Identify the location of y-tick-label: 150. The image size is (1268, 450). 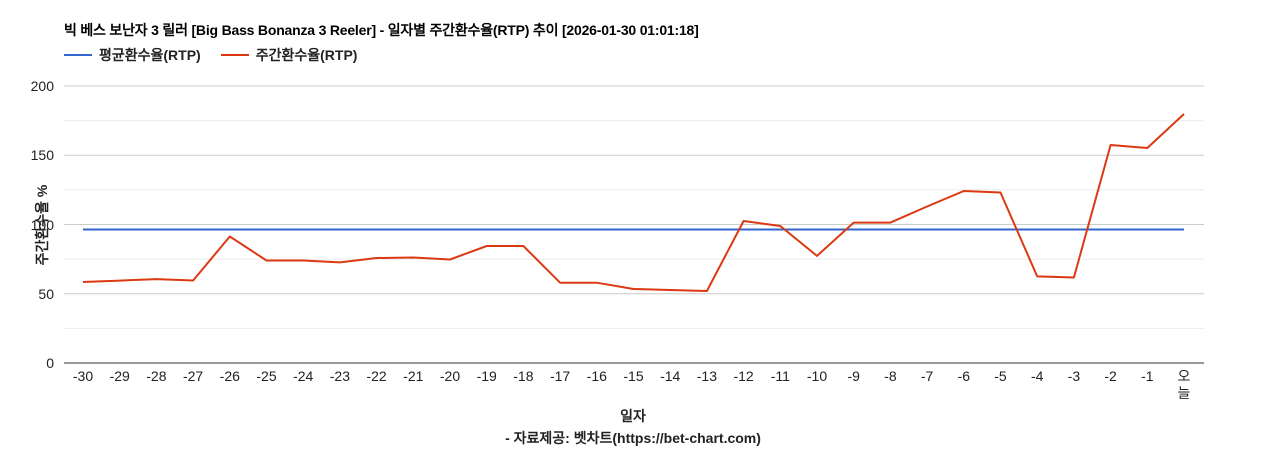
(42, 155).